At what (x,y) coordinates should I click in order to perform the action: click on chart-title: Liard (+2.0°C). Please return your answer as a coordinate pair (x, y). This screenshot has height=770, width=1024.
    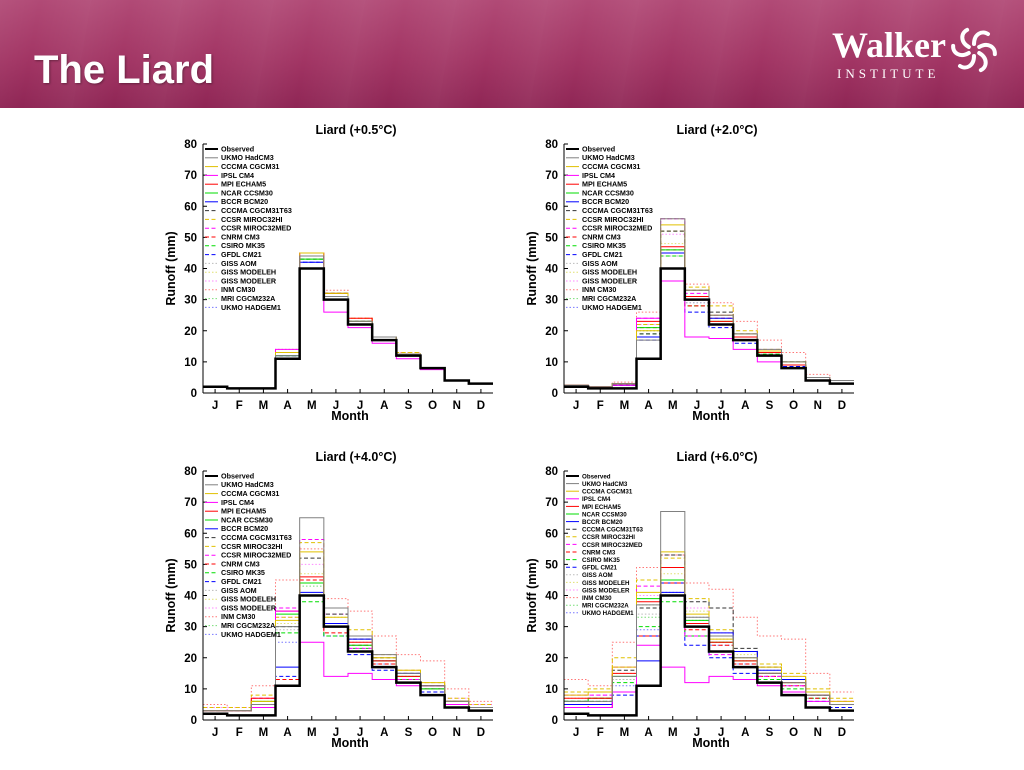
    Looking at the image, I should click on (716, 130).